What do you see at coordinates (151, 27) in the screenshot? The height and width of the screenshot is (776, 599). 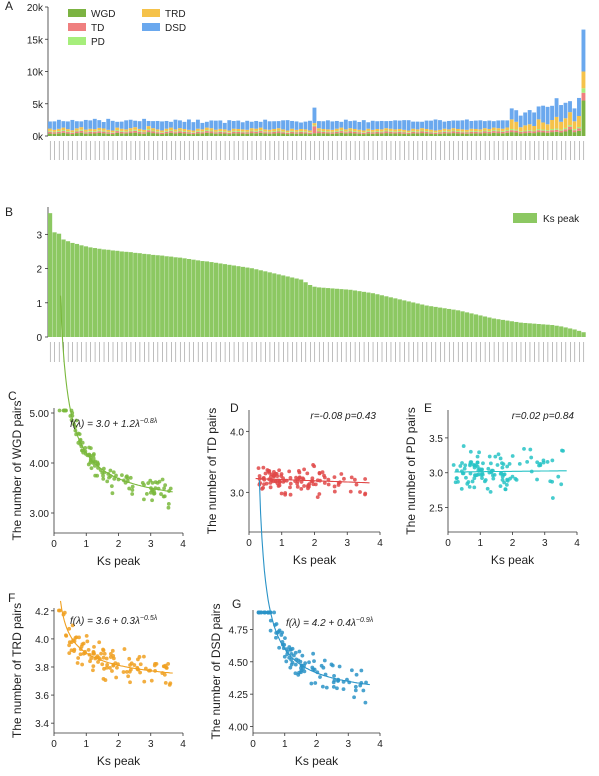 I see `legend-swatch-dsd` at bounding box center [151, 27].